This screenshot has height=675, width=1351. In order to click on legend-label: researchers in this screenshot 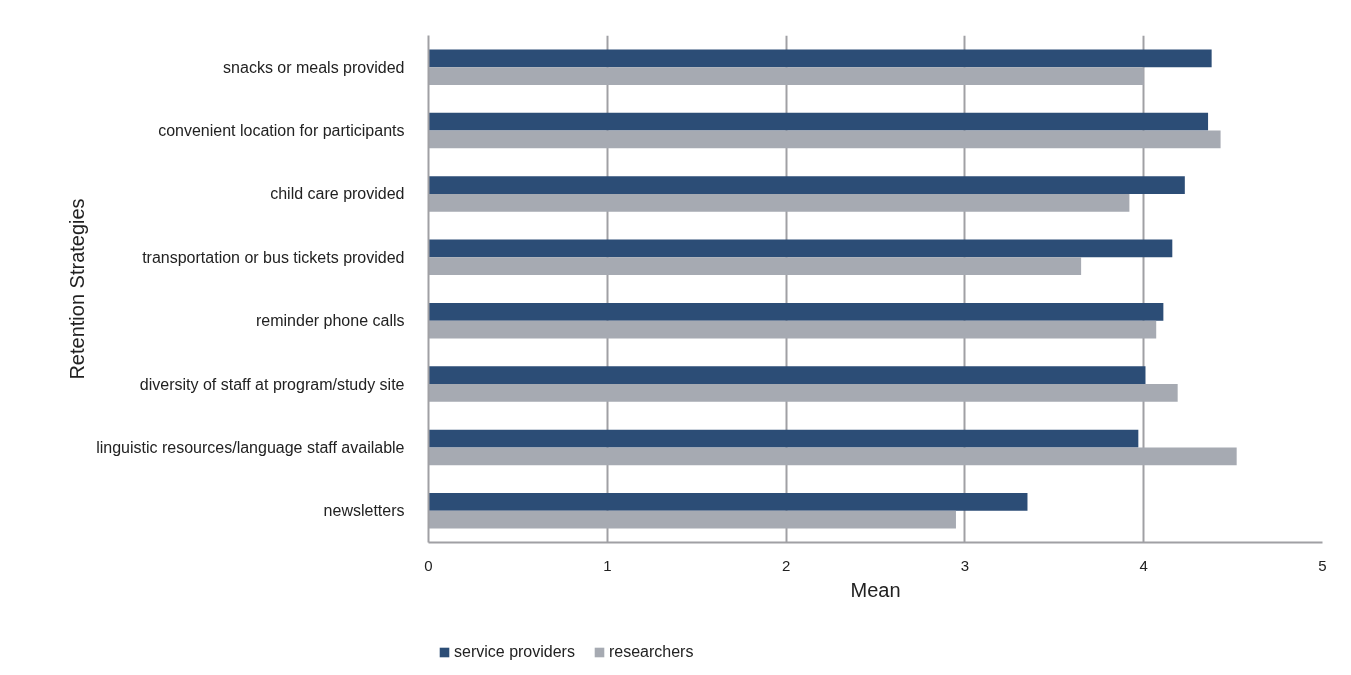, I will do `click(651, 652)`.